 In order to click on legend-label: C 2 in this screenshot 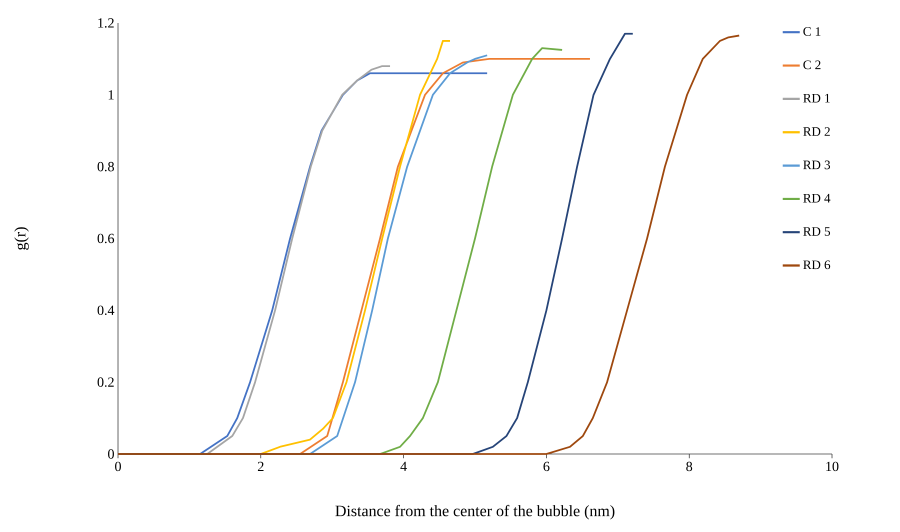, I will do `click(811, 65)`.